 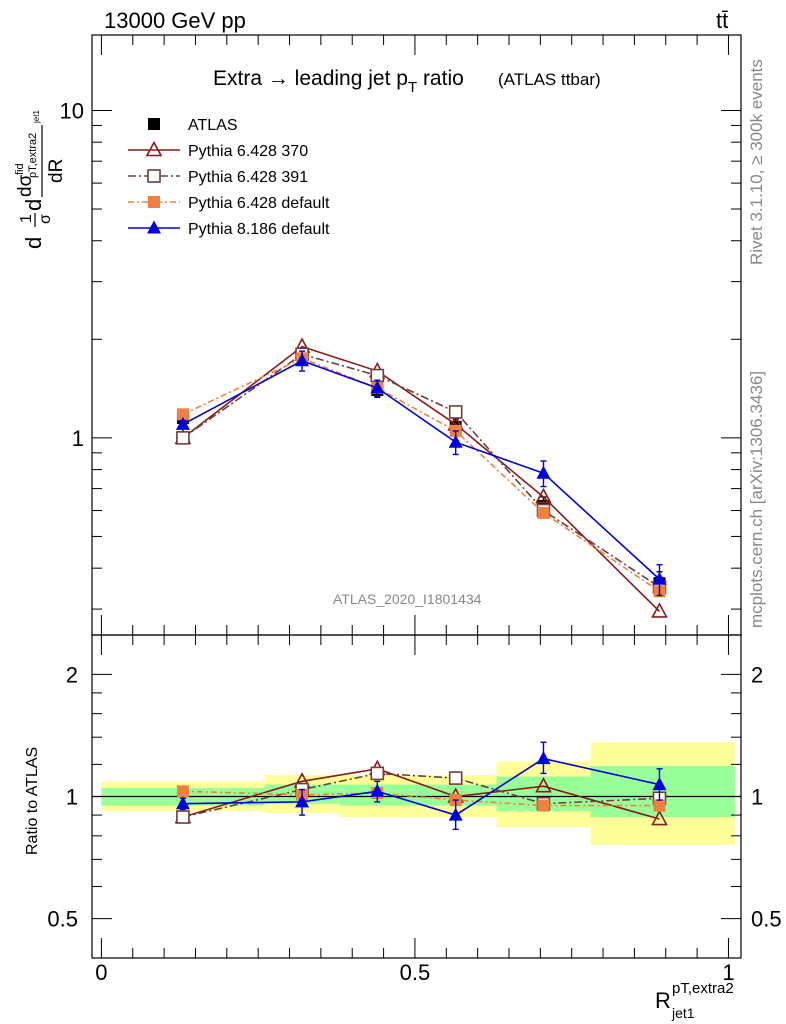 What do you see at coordinates (728, 972) in the screenshot?
I see `x-tick-label: 1` at bounding box center [728, 972].